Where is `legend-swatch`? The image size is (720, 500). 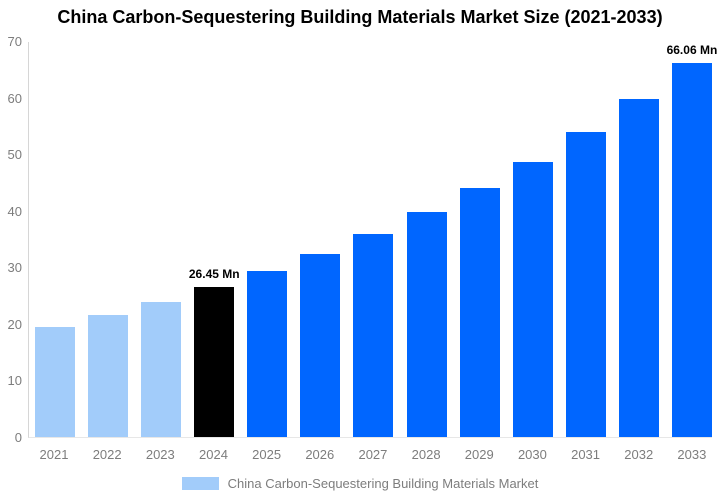 legend-swatch is located at coordinates (200, 483).